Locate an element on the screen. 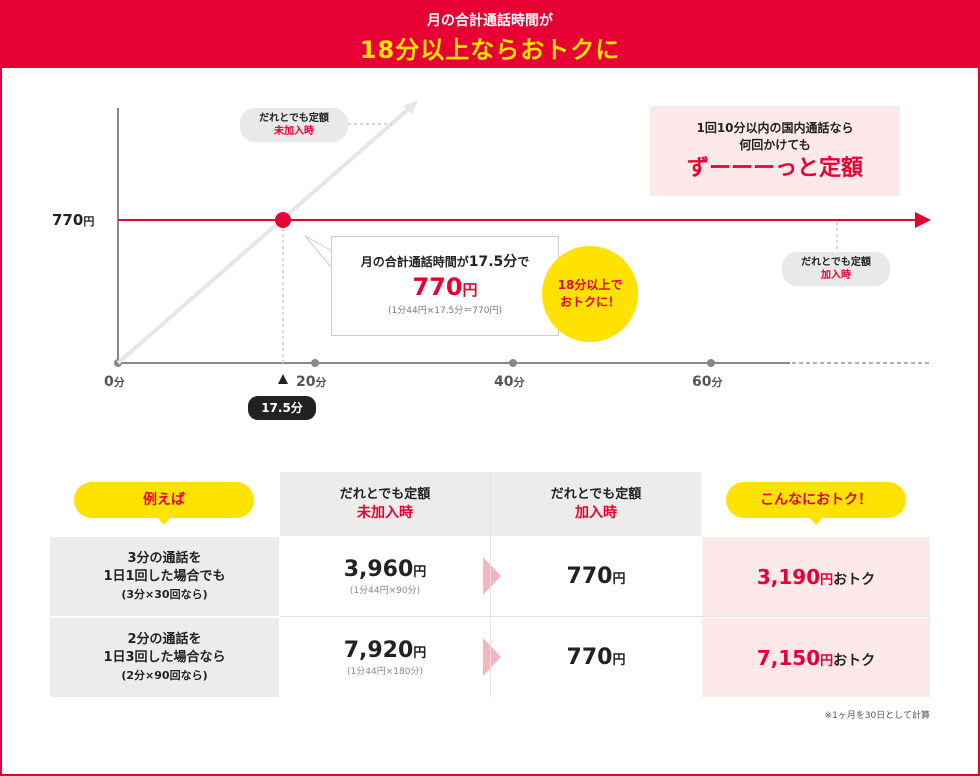  y-tick-label: 770円 is located at coordinates (73, 220).